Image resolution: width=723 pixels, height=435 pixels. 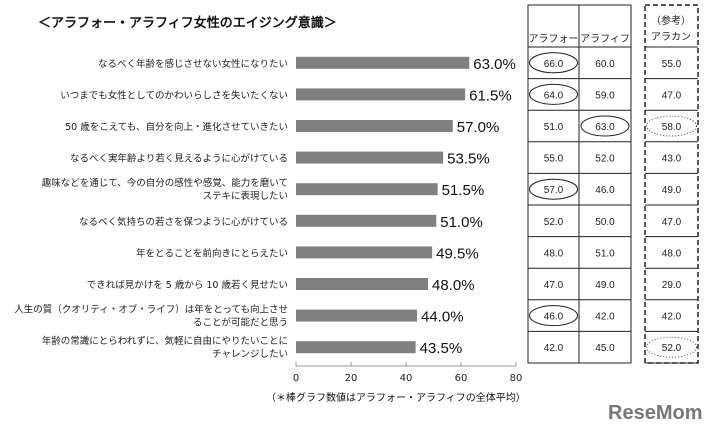 What do you see at coordinates (187, 23) in the screenshot?
I see `chart-title: ＜アラフォー・アラフィフ女性のエイジング意識＞` at bounding box center [187, 23].